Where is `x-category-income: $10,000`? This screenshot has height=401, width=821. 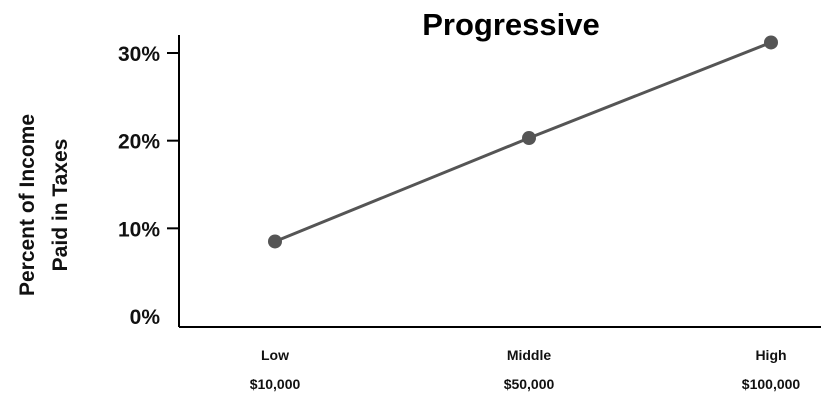 x-category-income: $10,000 is located at coordinates (275, 384).